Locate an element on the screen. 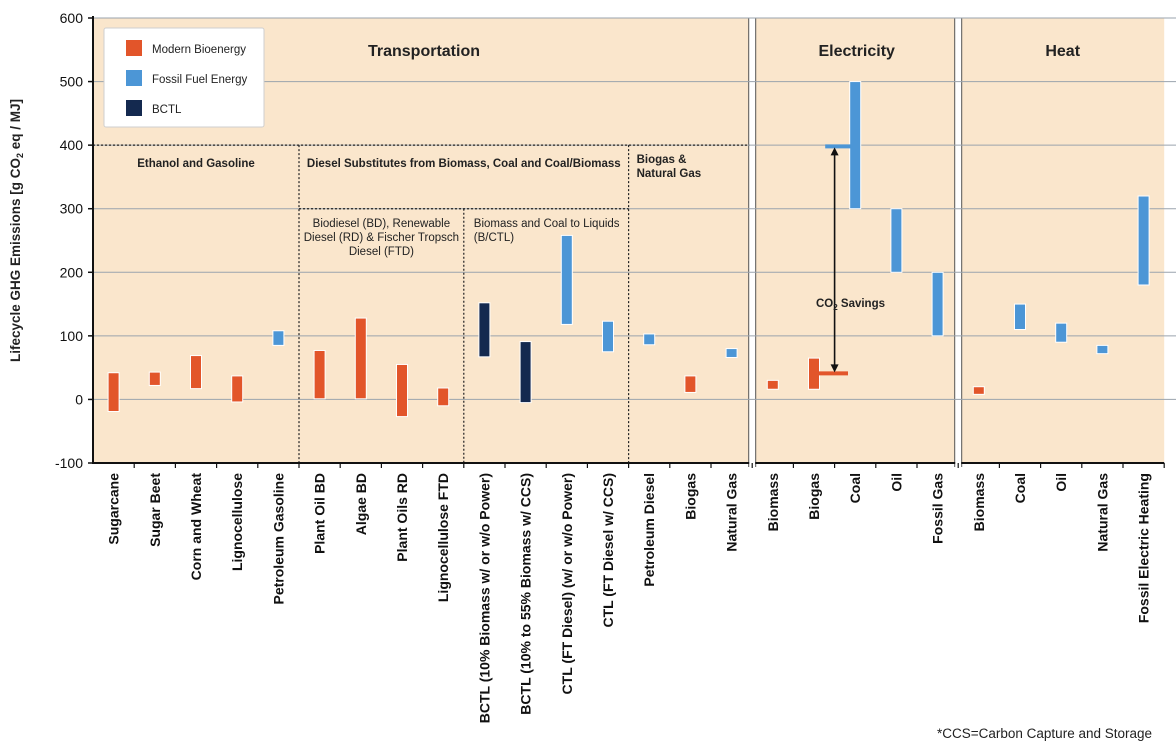  category-label: Lignocellulose FTD is located at coordinates (443, 537).